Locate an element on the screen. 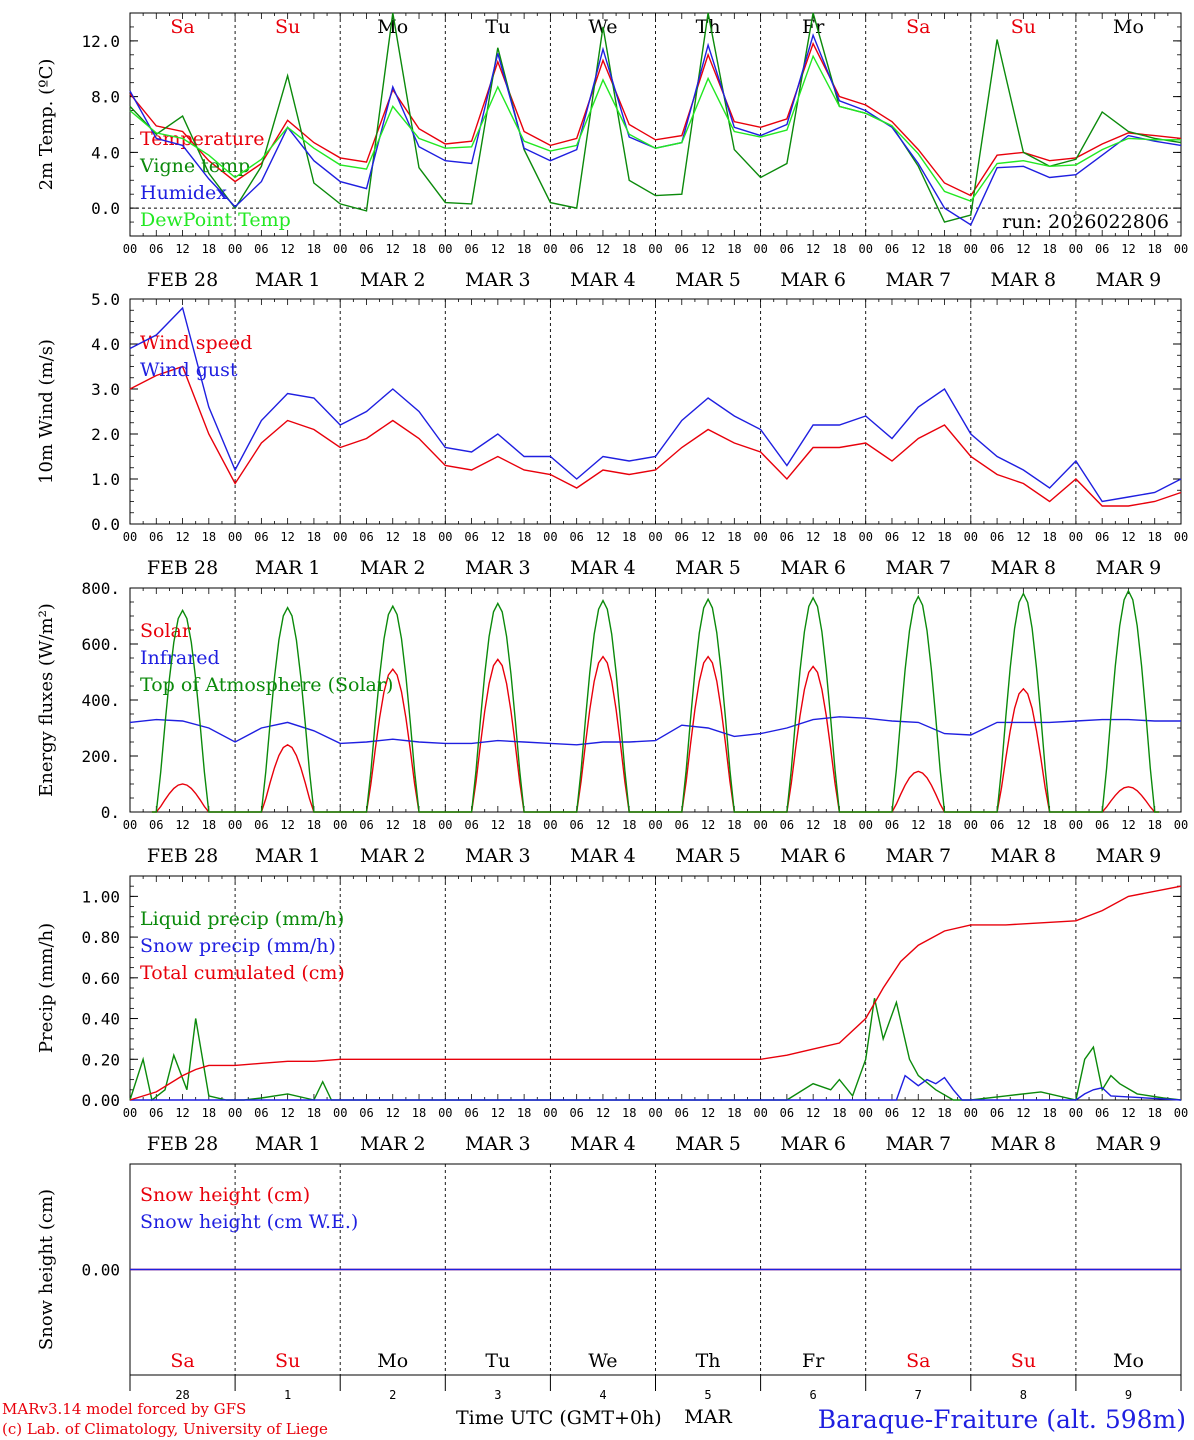  series-line-wind-gust is located at coordinates (655, 404).